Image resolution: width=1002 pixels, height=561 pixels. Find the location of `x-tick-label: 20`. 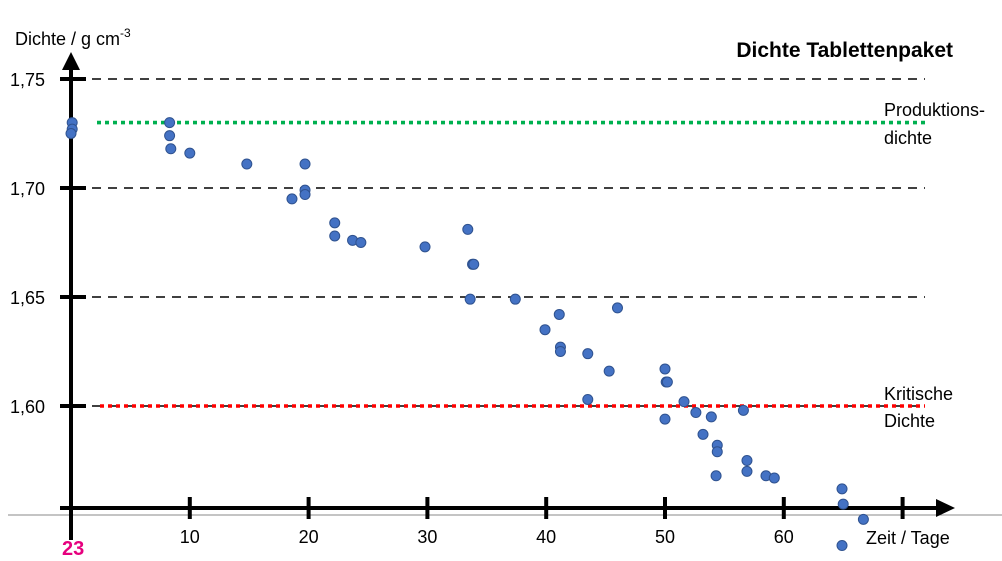

x-tick-label: 20 is located at coordinates (309, 537).